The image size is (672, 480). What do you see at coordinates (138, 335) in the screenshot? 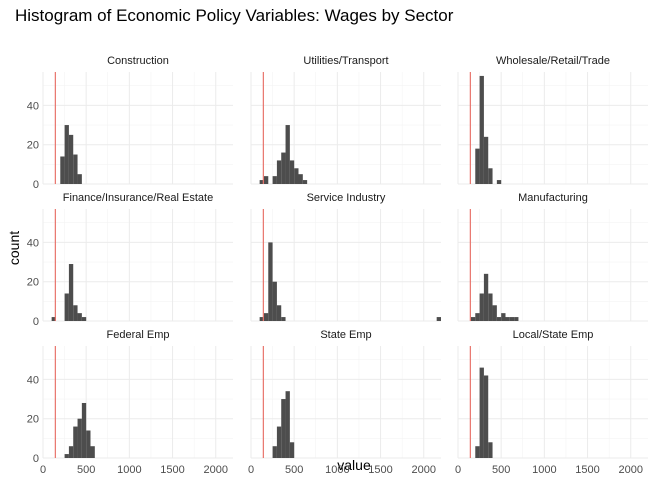
I see `facet-strip-label: Federal Emp` at bounding box center [138, 335].